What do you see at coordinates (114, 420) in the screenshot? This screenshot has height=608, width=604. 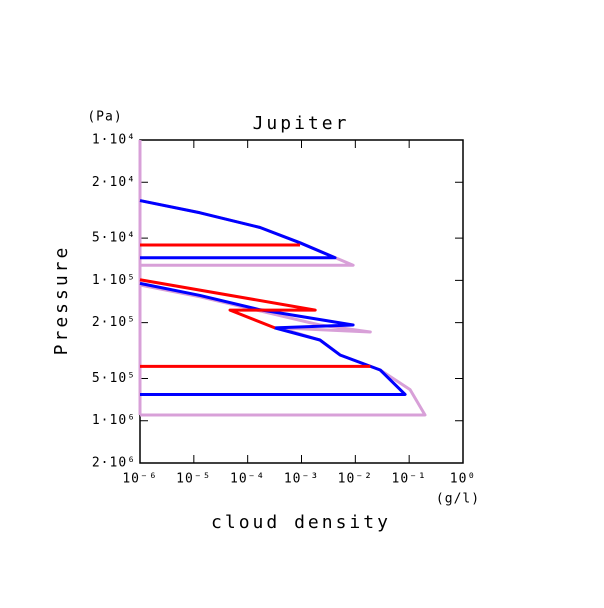 I see `y-tick-label: 1·10⁶` at bounding box center [114, 420].